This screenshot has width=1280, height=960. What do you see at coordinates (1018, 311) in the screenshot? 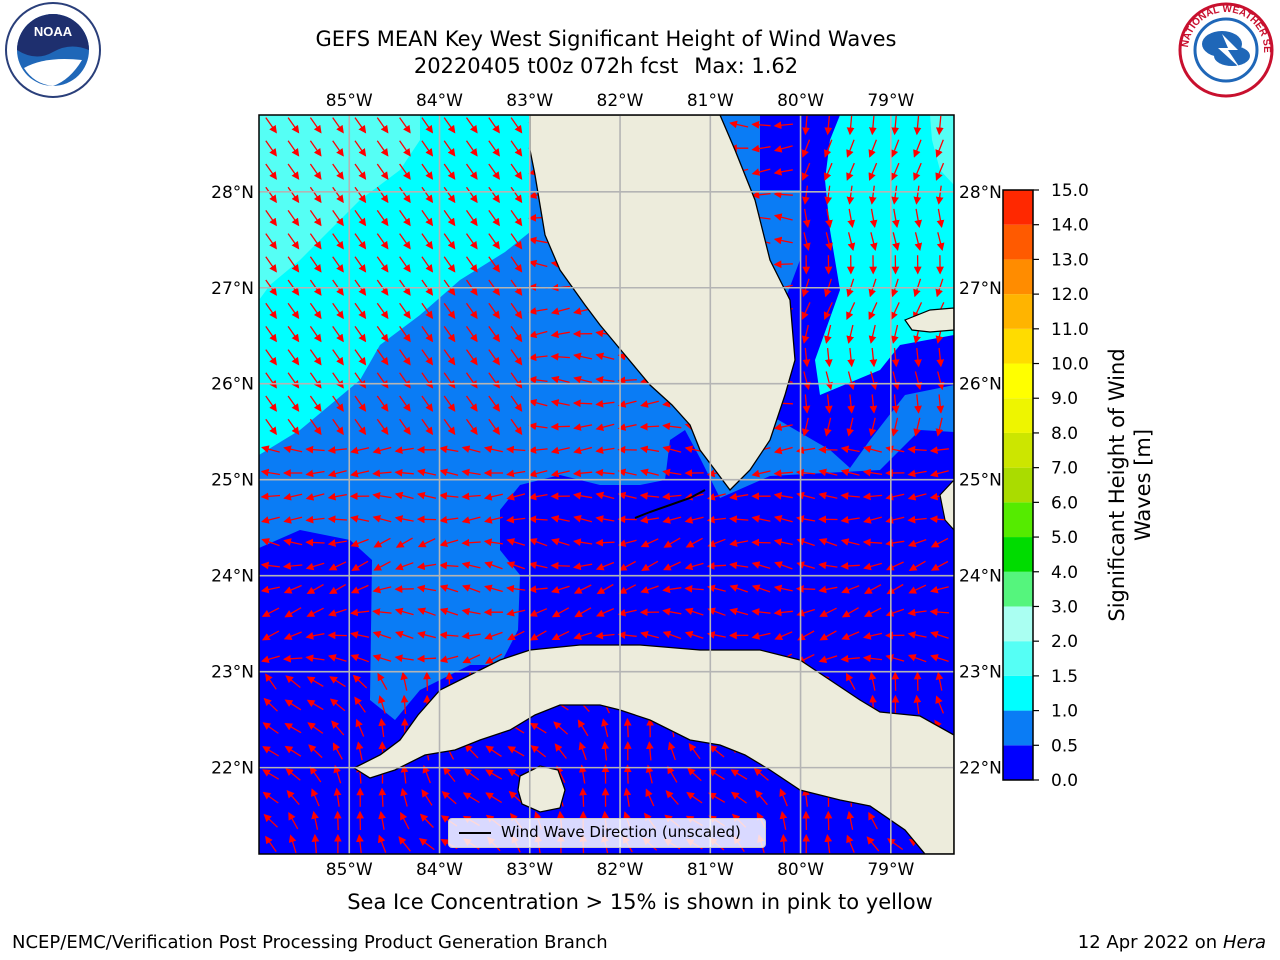
I see `colorbar-segment` at bounding box center [1018, 311].